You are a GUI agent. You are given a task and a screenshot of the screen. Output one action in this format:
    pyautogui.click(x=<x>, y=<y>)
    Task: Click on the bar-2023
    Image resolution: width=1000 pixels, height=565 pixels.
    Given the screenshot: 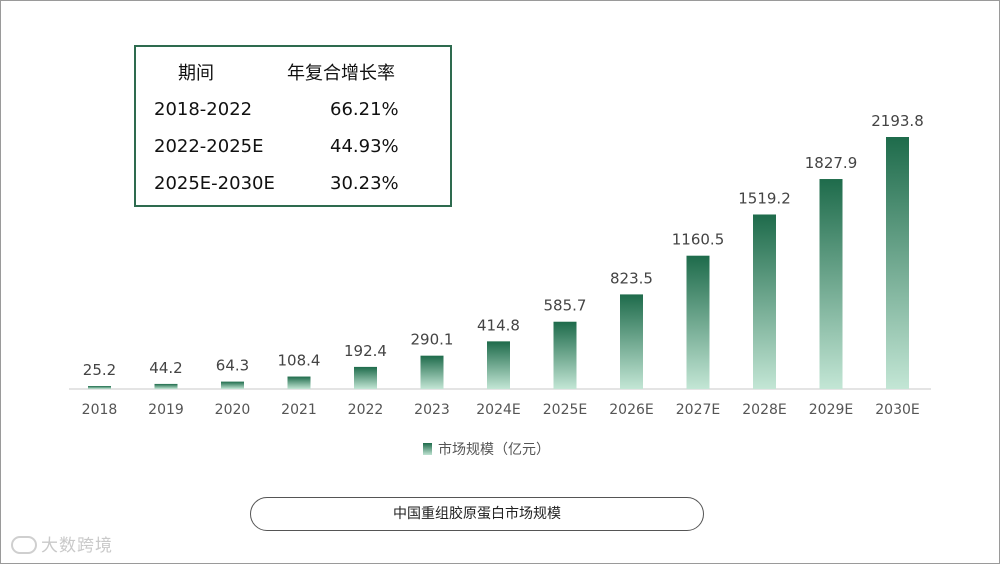 What is the action you would take?
    pyautogui.click(x=432, y=372)
    